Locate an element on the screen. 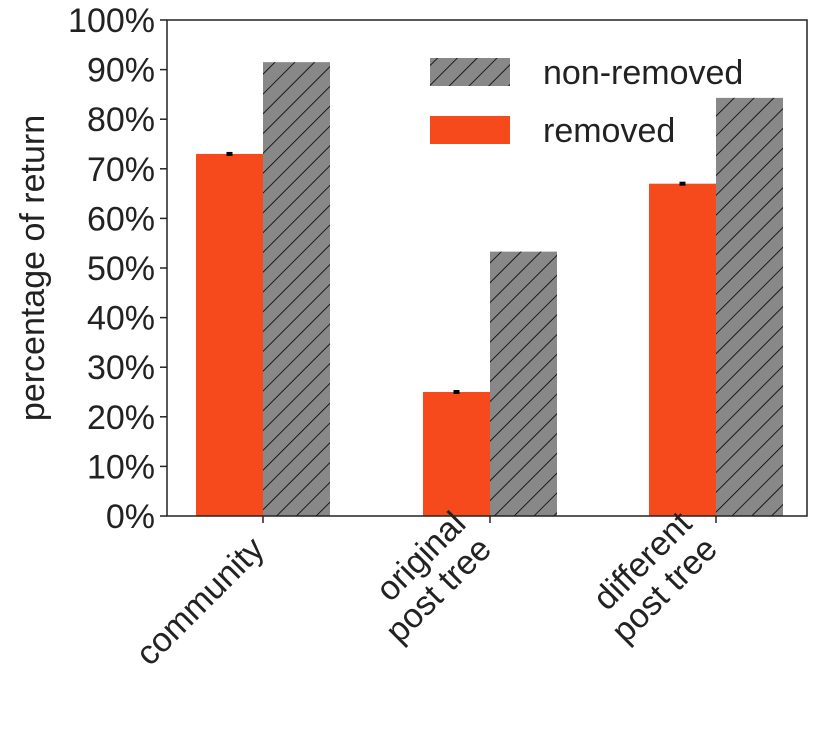 Image resolution: width=830 pixels, height=732 pixels. y-tick-label: 40% is located at coordinates (121, 319).